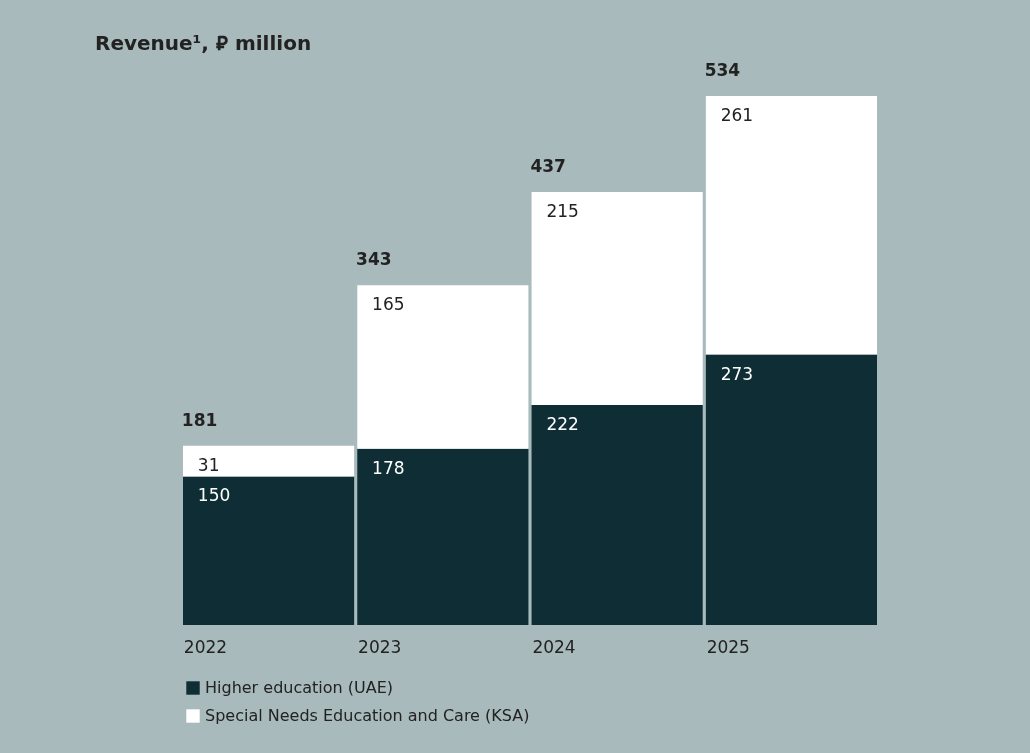 The image size is (1030, 753). What do you see at coordinates (737, 115) in the screenshot?
I see `data-label: 261` at bounding box center [737, 115].